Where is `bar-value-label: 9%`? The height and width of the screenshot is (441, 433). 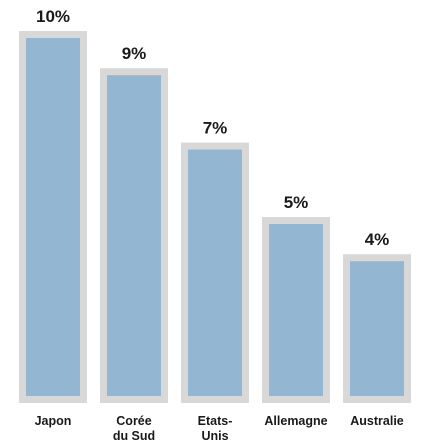
bar-value-label: 9% is located at coordinates (134, 53).